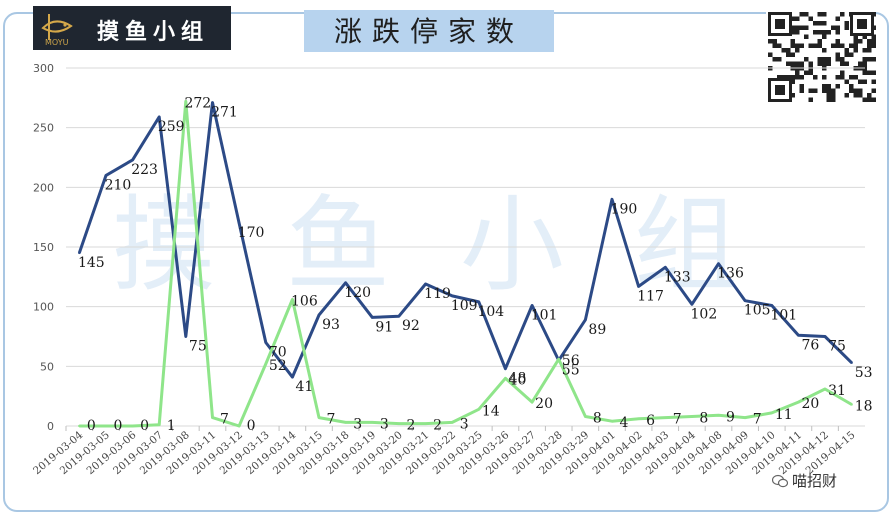  I want to click on series-2-data-label: 18, so click(864, 407).